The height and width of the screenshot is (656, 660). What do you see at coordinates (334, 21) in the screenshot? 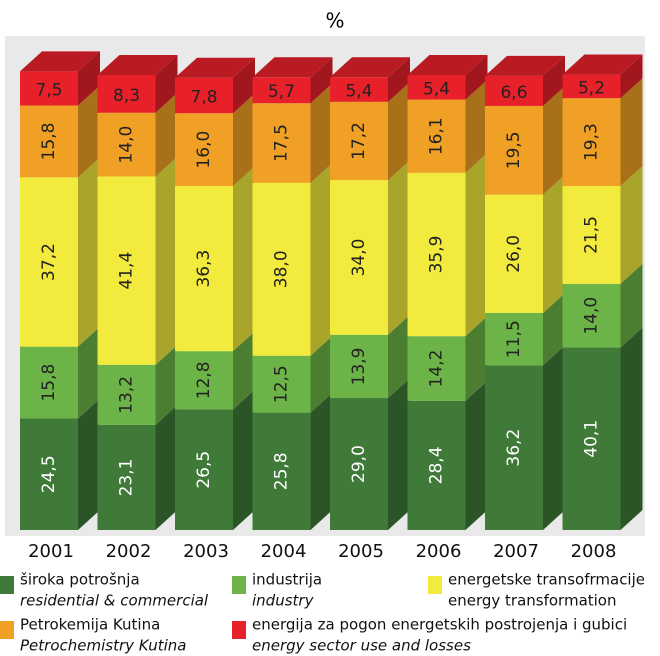
I see `chart-subtitle: %` at bounding box center [334, 21].